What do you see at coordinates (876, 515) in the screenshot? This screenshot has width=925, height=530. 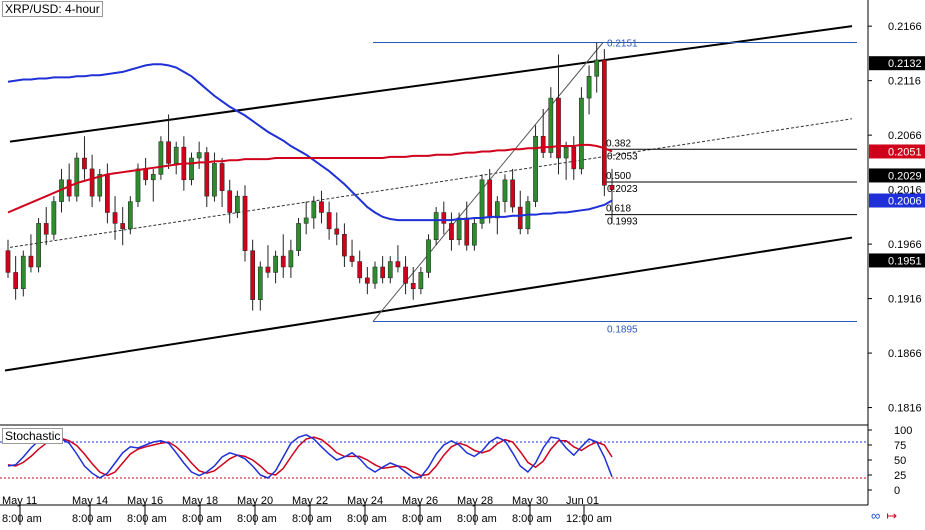 I see `link-icon: ∞` at bounding box center [876, 515].